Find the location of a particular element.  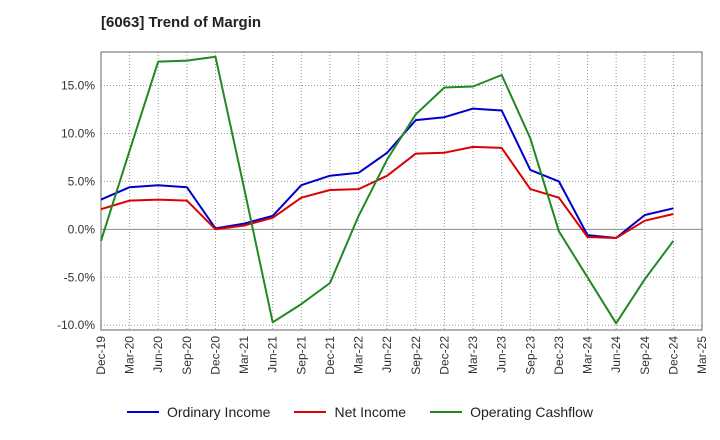

x-tick-label: Dec-23 is located at coordinates (559, 355).